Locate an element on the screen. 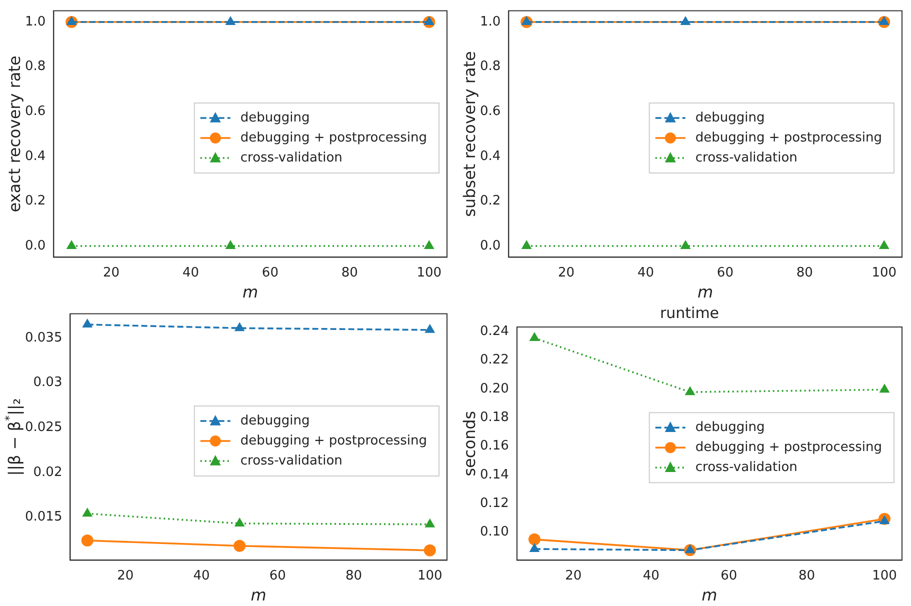 This screenshot has height=606, width=911. y-axis-title: subset recovery rate is located at coordinates (470, 134).